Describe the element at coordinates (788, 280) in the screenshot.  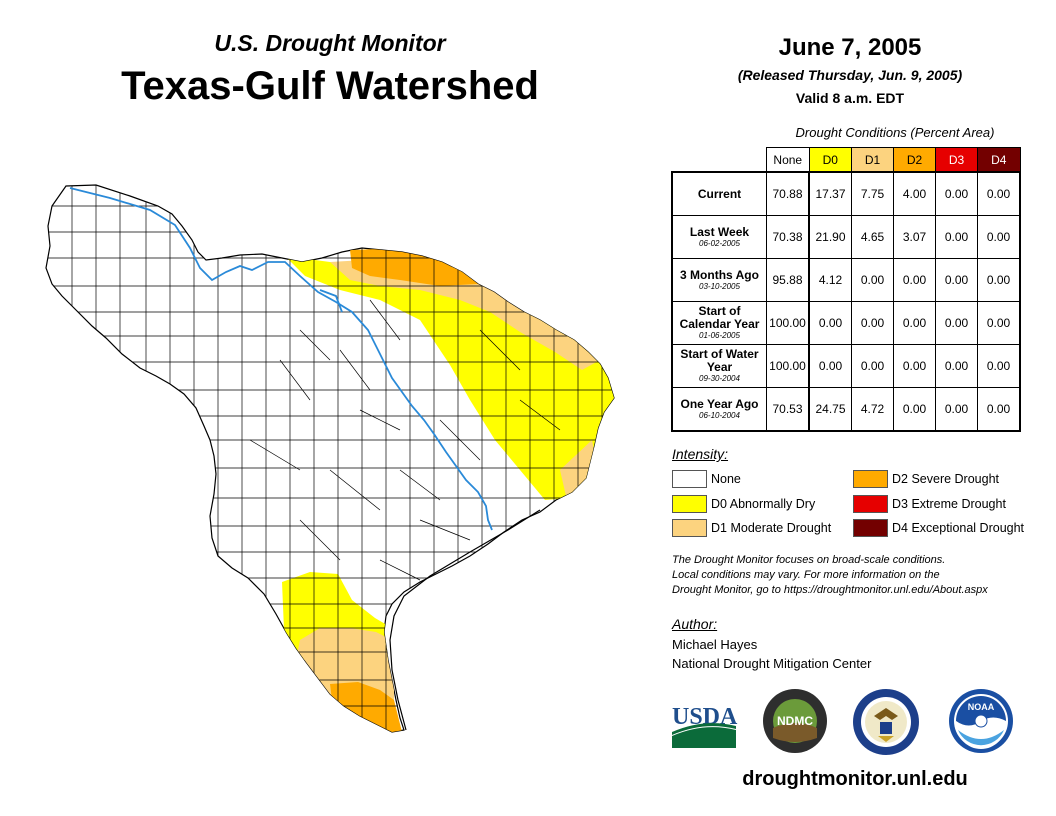
I see `table-cell: 95.88` at that location.